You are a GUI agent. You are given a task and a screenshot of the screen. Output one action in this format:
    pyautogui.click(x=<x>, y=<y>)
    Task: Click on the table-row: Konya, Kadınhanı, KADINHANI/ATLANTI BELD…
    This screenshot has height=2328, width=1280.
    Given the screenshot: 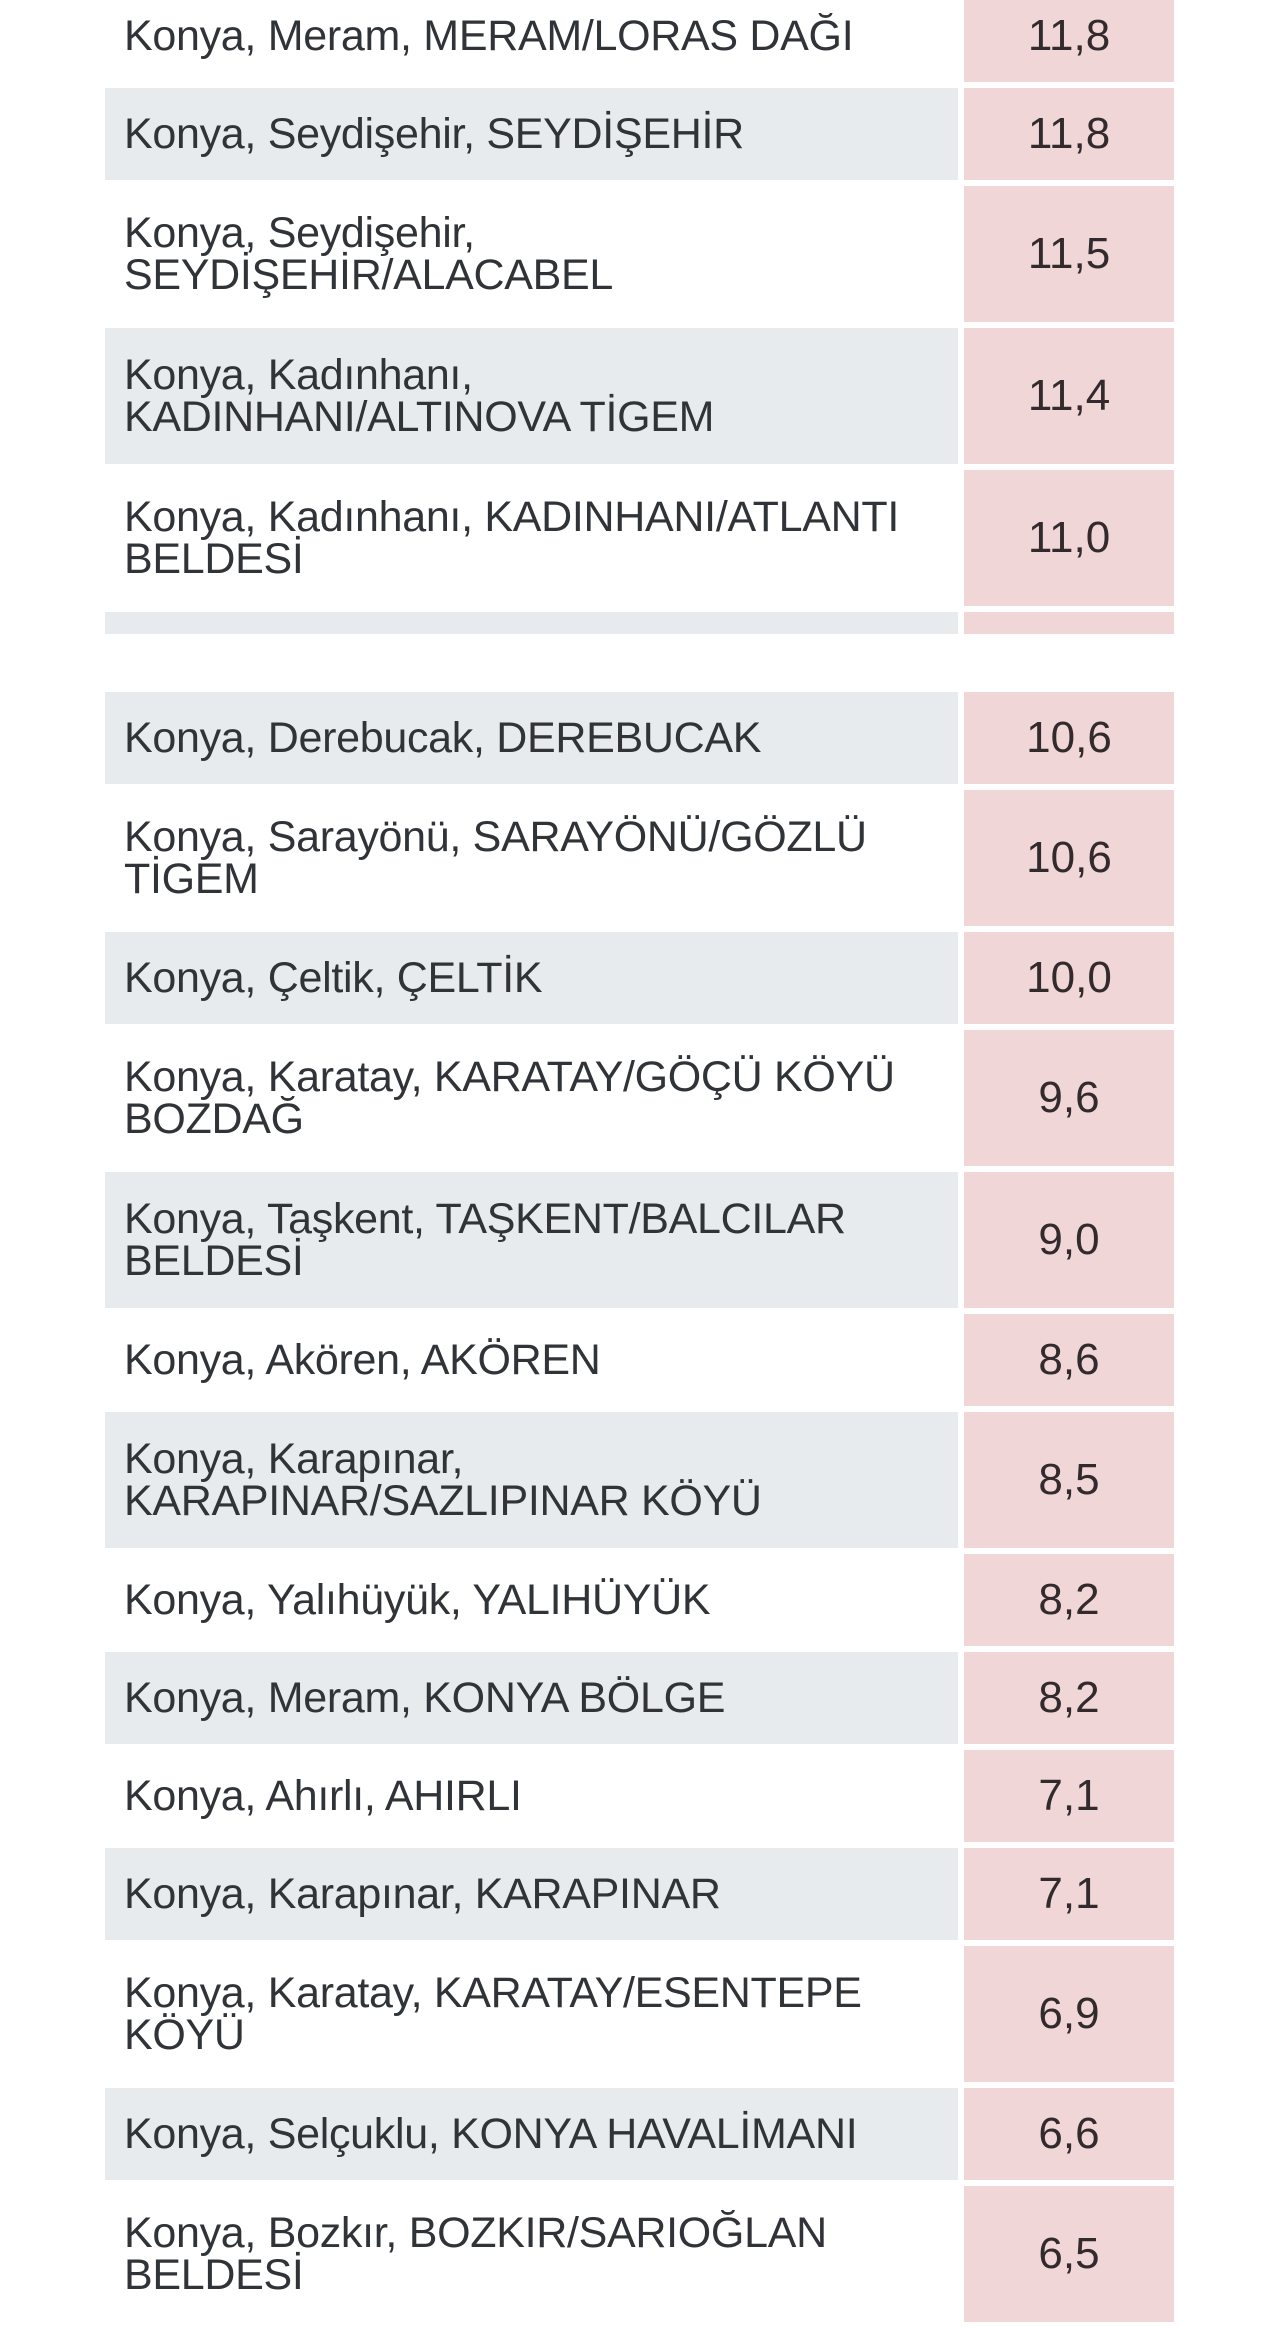 What is the action you would take?
    pyautogui.click(x=639, y=538)
    